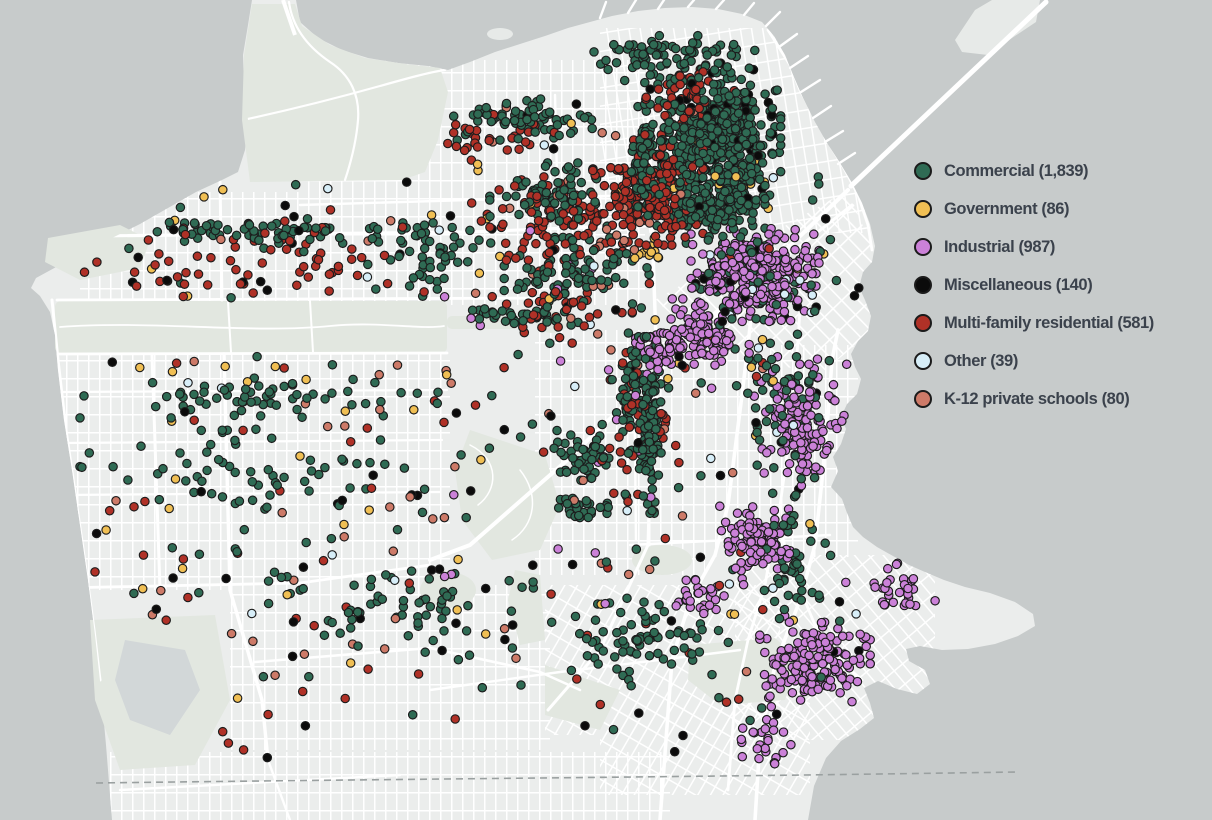  I want to click on presidio-park, so click(345, 93).